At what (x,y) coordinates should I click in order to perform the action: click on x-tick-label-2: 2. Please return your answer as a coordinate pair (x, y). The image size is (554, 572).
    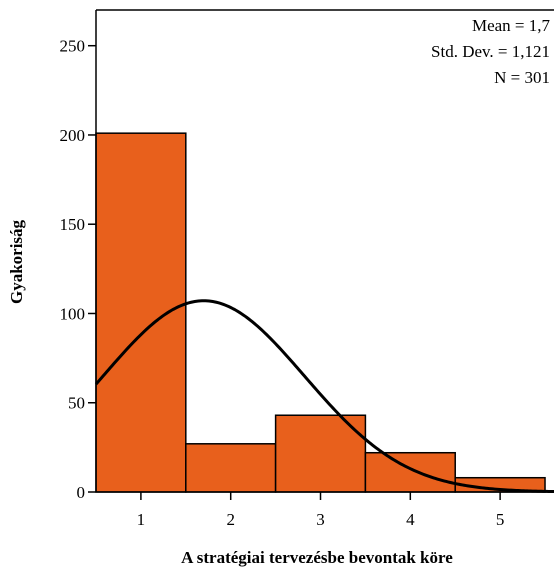
    Looking at the image, I should click on (230, 519).